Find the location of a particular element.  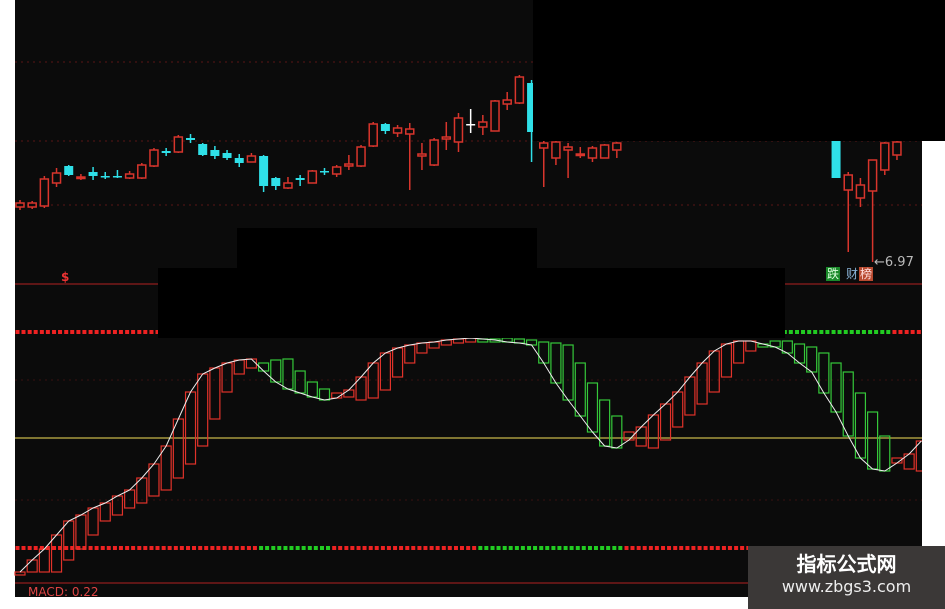

finance-tag: 财 is located at coordinates (852, 274).